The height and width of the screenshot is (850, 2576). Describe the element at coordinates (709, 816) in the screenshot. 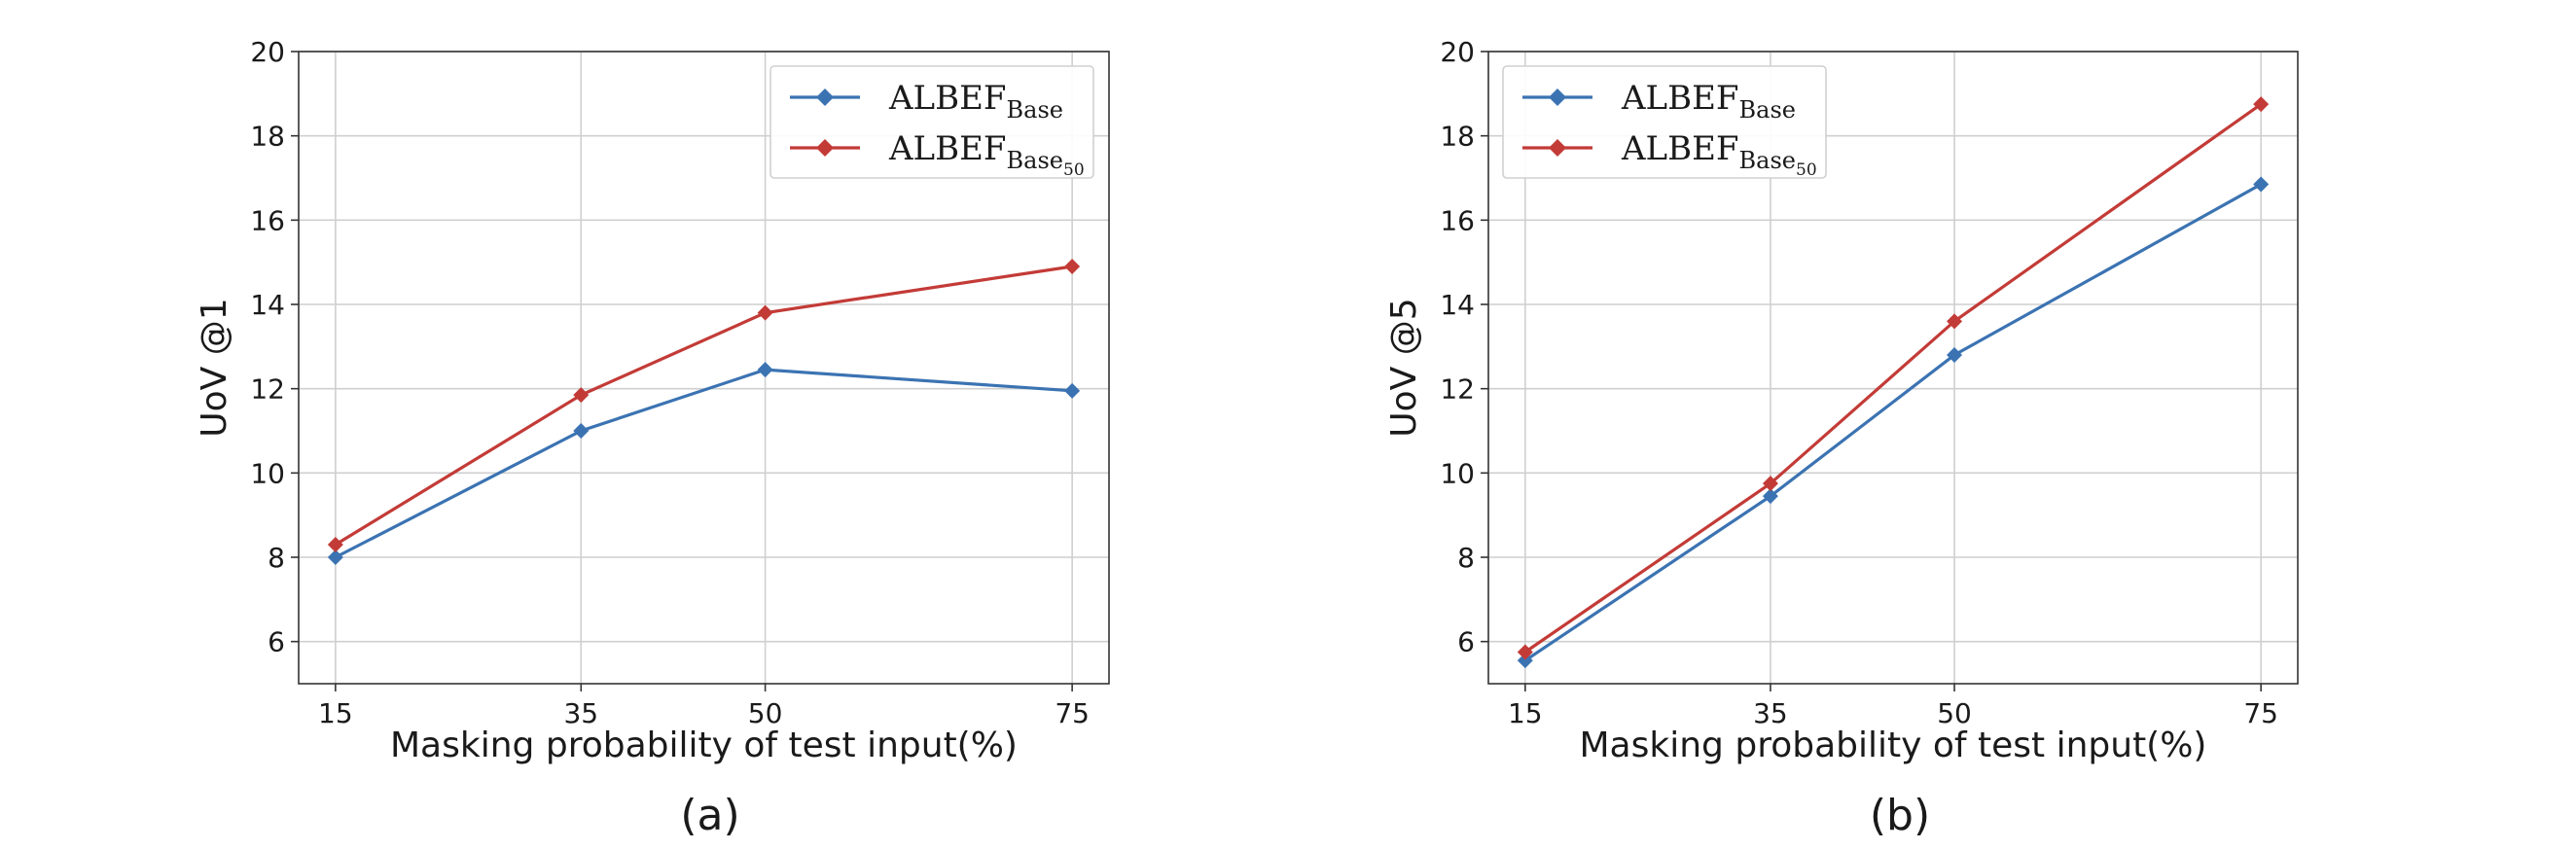

I see `panel-caption: (a)` at that location.